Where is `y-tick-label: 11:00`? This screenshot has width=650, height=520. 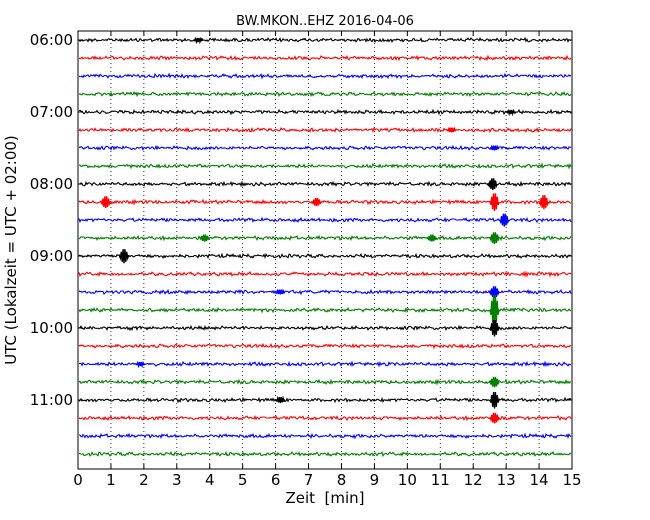
y-tick-label: 11:00 is located at coordinates (51, 400).